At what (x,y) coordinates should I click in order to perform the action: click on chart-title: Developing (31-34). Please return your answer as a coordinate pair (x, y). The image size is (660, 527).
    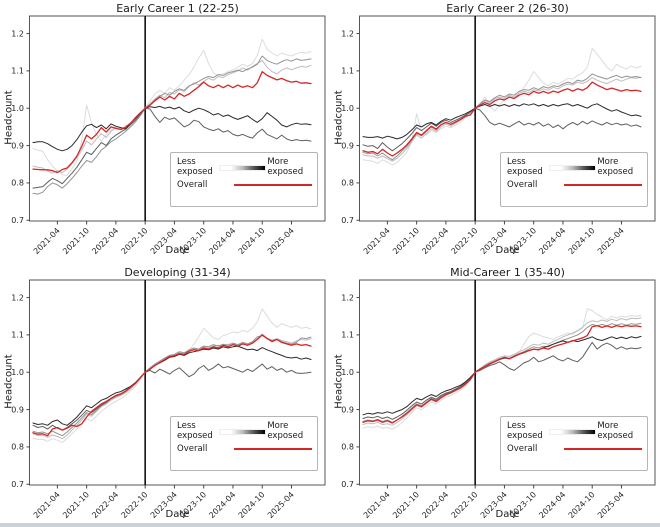
    Looking at the image, I should click on (177, 272).